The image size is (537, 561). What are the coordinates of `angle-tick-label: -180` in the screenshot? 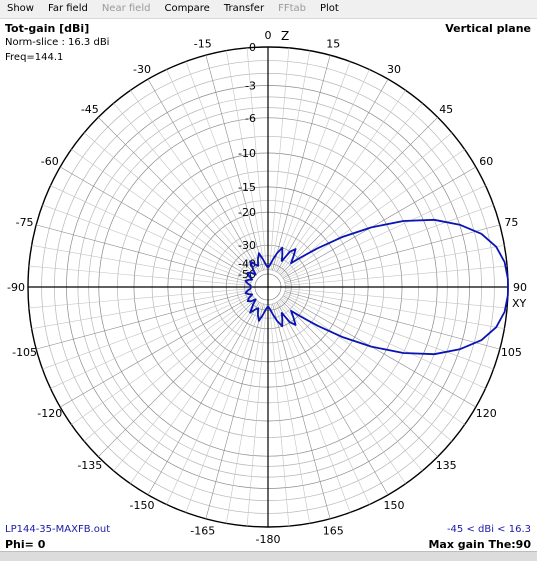 It's located at (268, 539).